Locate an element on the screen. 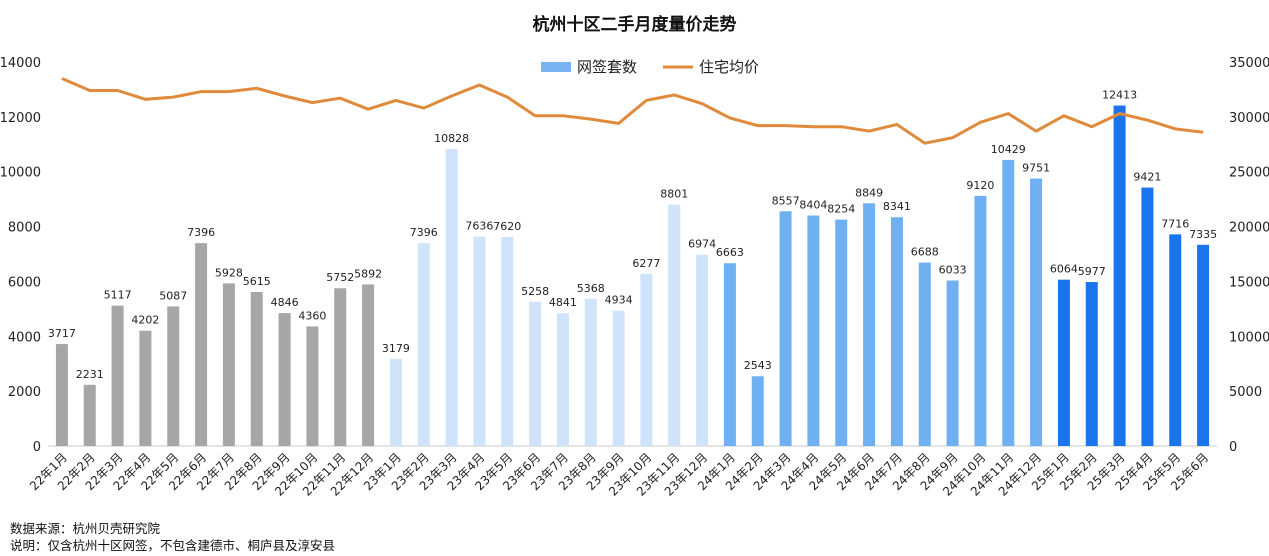 Image resolution: width=1269 pixels, height=556 pixels. bar-data-label: 8849 is located at coordinates (869, 192).